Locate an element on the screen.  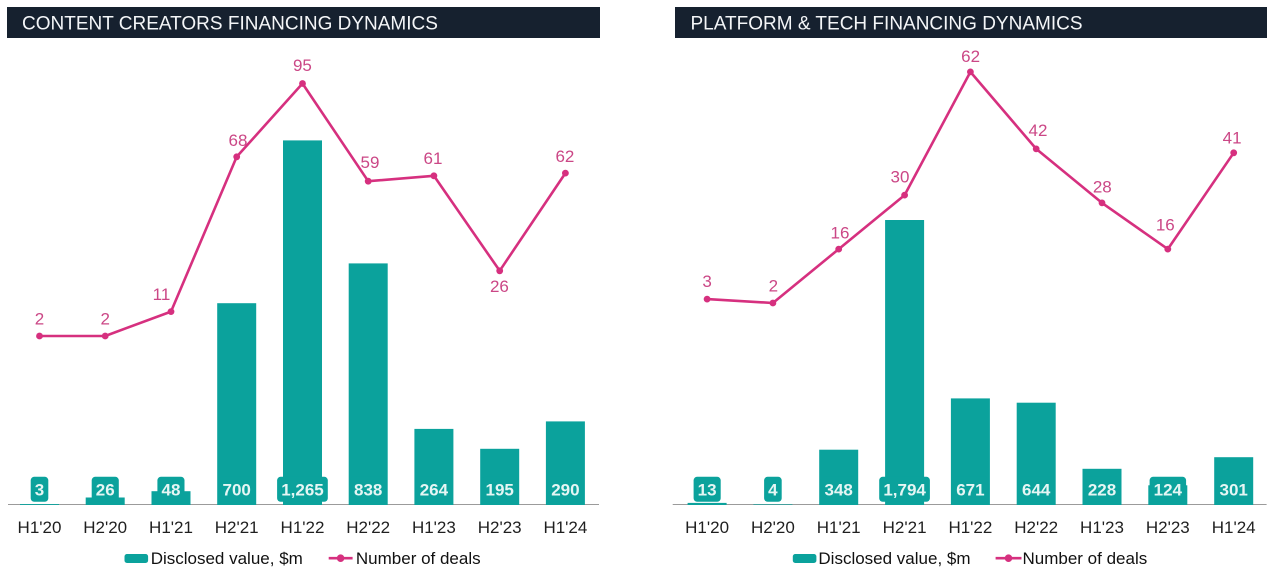
svg-text: 11 is located at coordinates (162, 294).